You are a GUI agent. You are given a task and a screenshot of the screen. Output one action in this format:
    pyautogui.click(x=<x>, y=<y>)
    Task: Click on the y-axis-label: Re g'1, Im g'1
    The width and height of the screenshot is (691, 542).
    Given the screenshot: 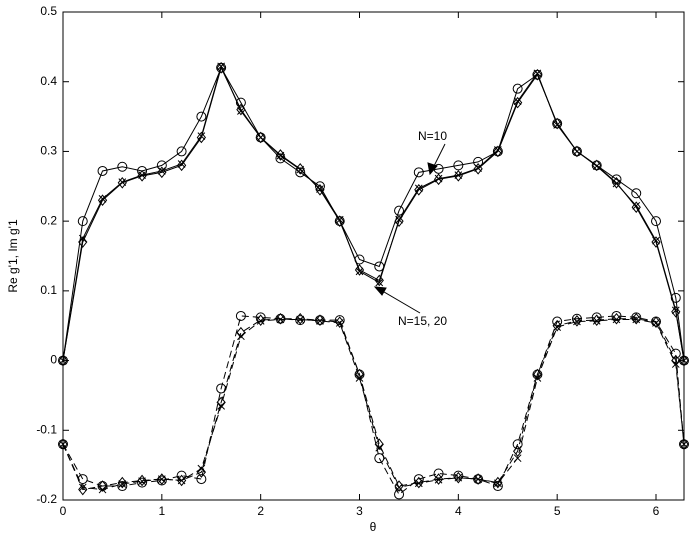 What is the action you would take?
    pyautogui.click(x=13, y=256)
    